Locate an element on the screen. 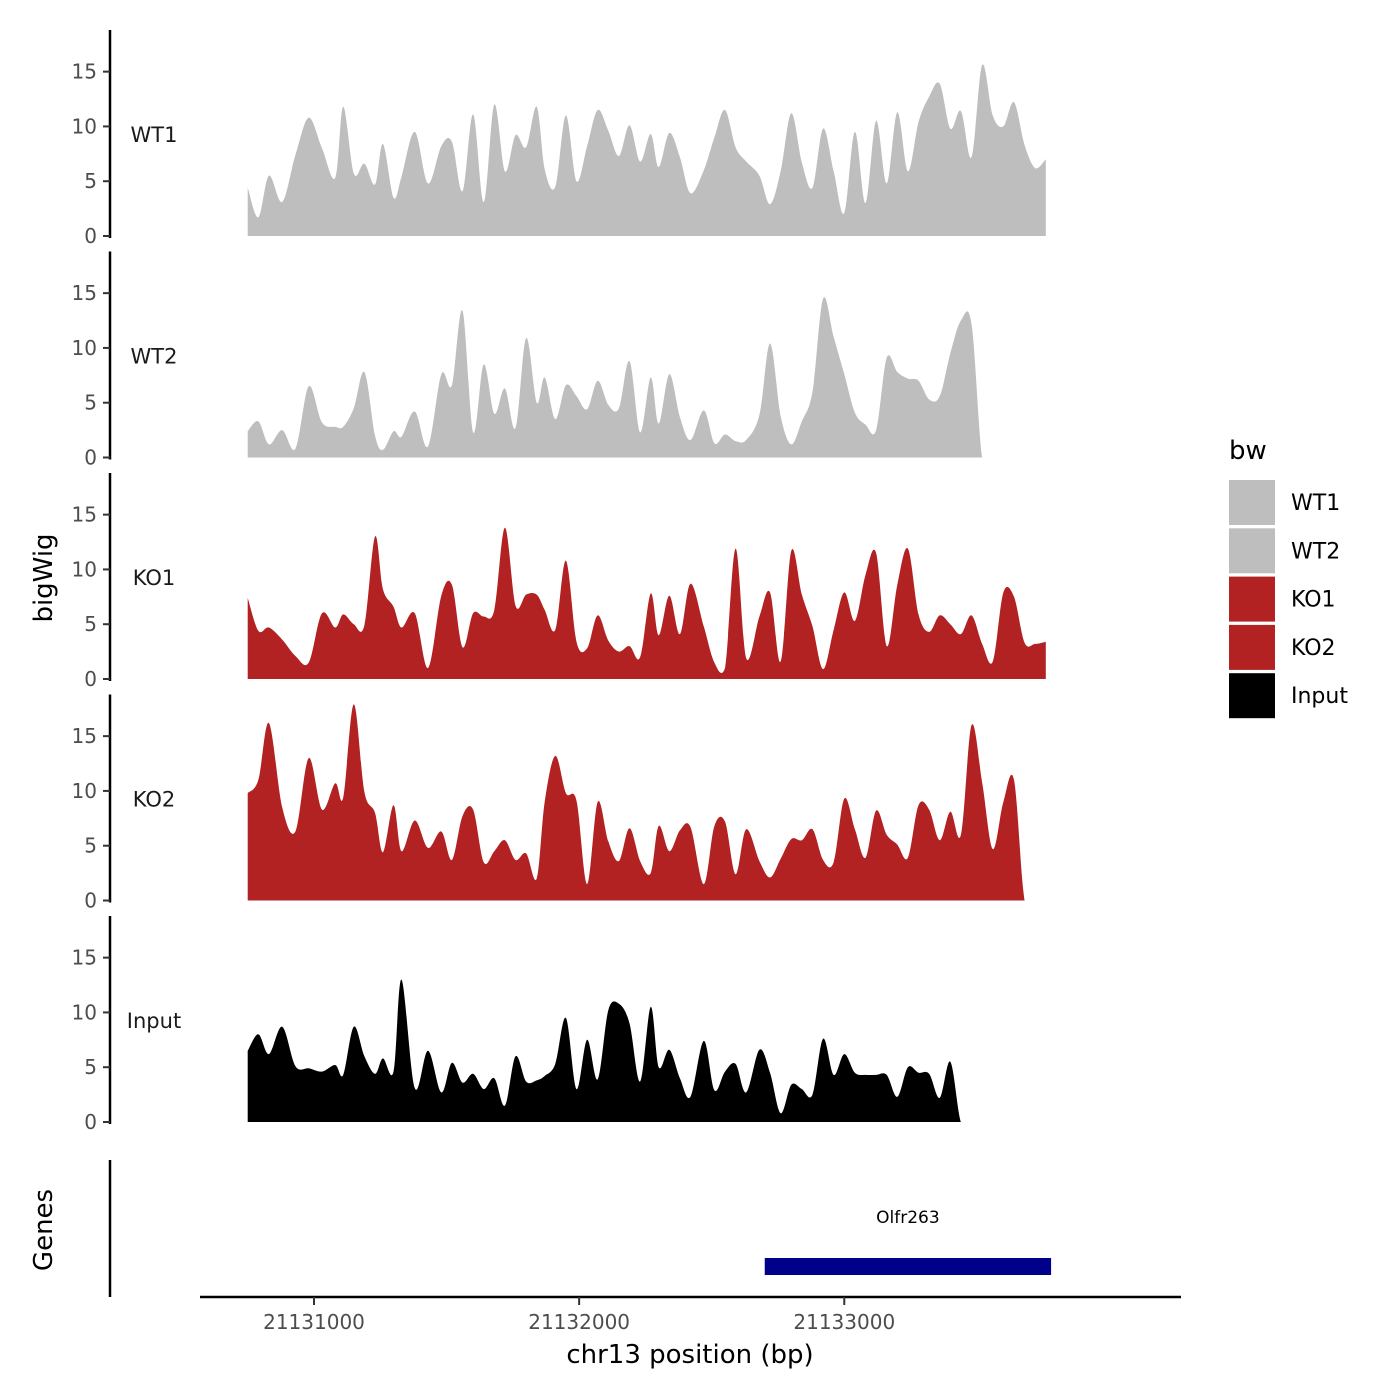  x-axis-title: chr13 position (bp) is located at coordinates (689, 1355).